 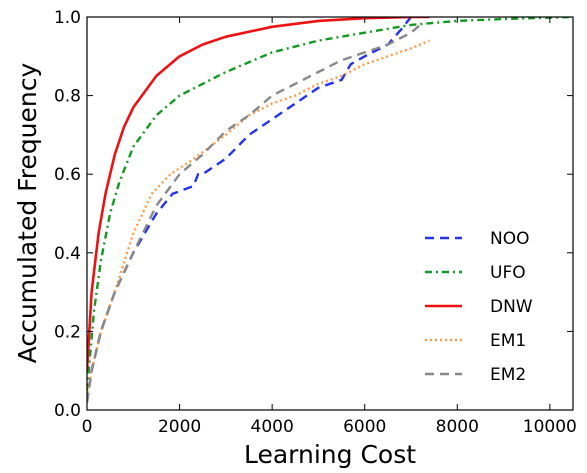 I want to click on y-tick-label: 0.6, so click(x=67, y=175).